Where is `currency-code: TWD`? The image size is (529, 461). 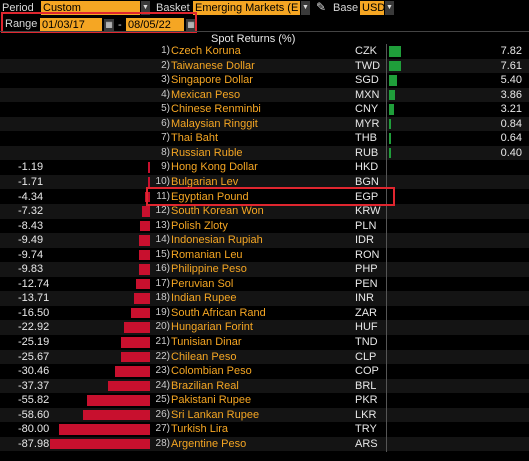
currency-code: TWD is located at coordinates (368, 65).